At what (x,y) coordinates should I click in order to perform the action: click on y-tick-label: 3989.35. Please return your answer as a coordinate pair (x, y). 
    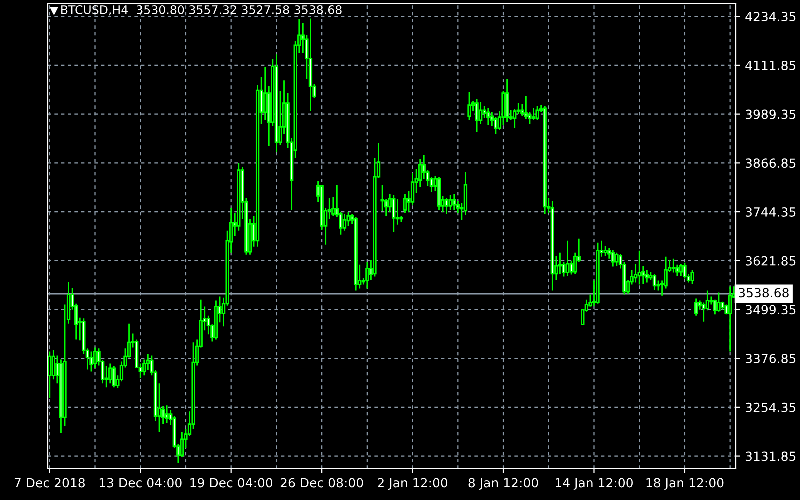
    Looking at the image, I should click on (771, 115).